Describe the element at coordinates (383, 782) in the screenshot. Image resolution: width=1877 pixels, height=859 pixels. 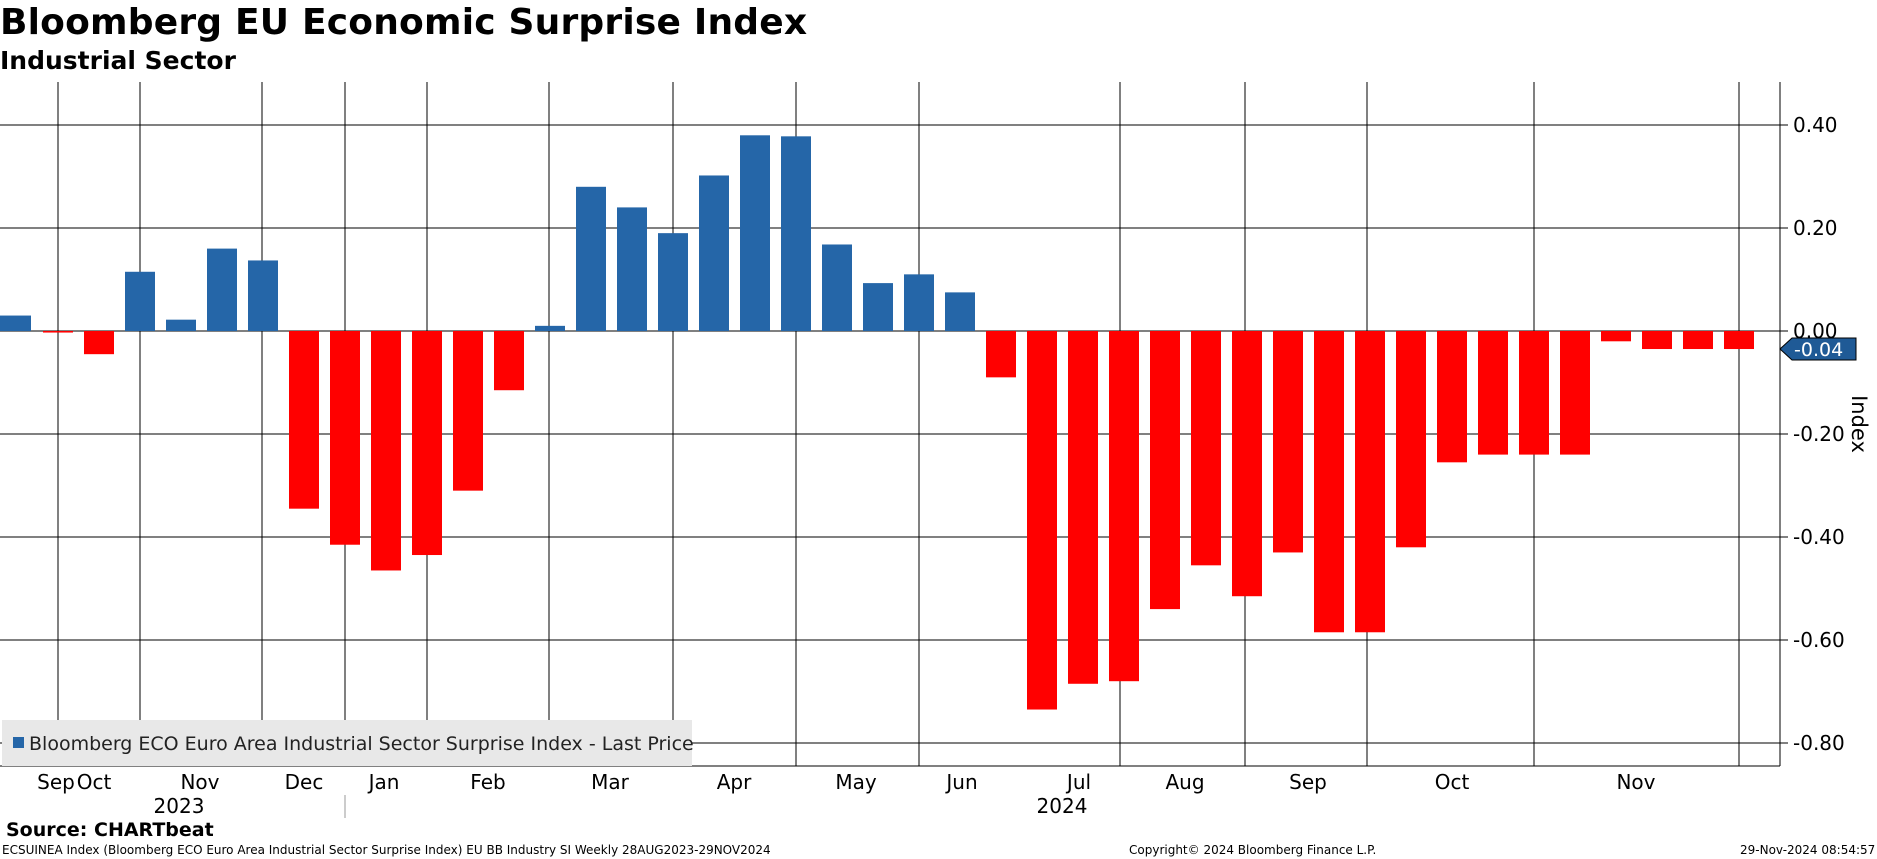
I see `x-month-label: Jan` at that location.